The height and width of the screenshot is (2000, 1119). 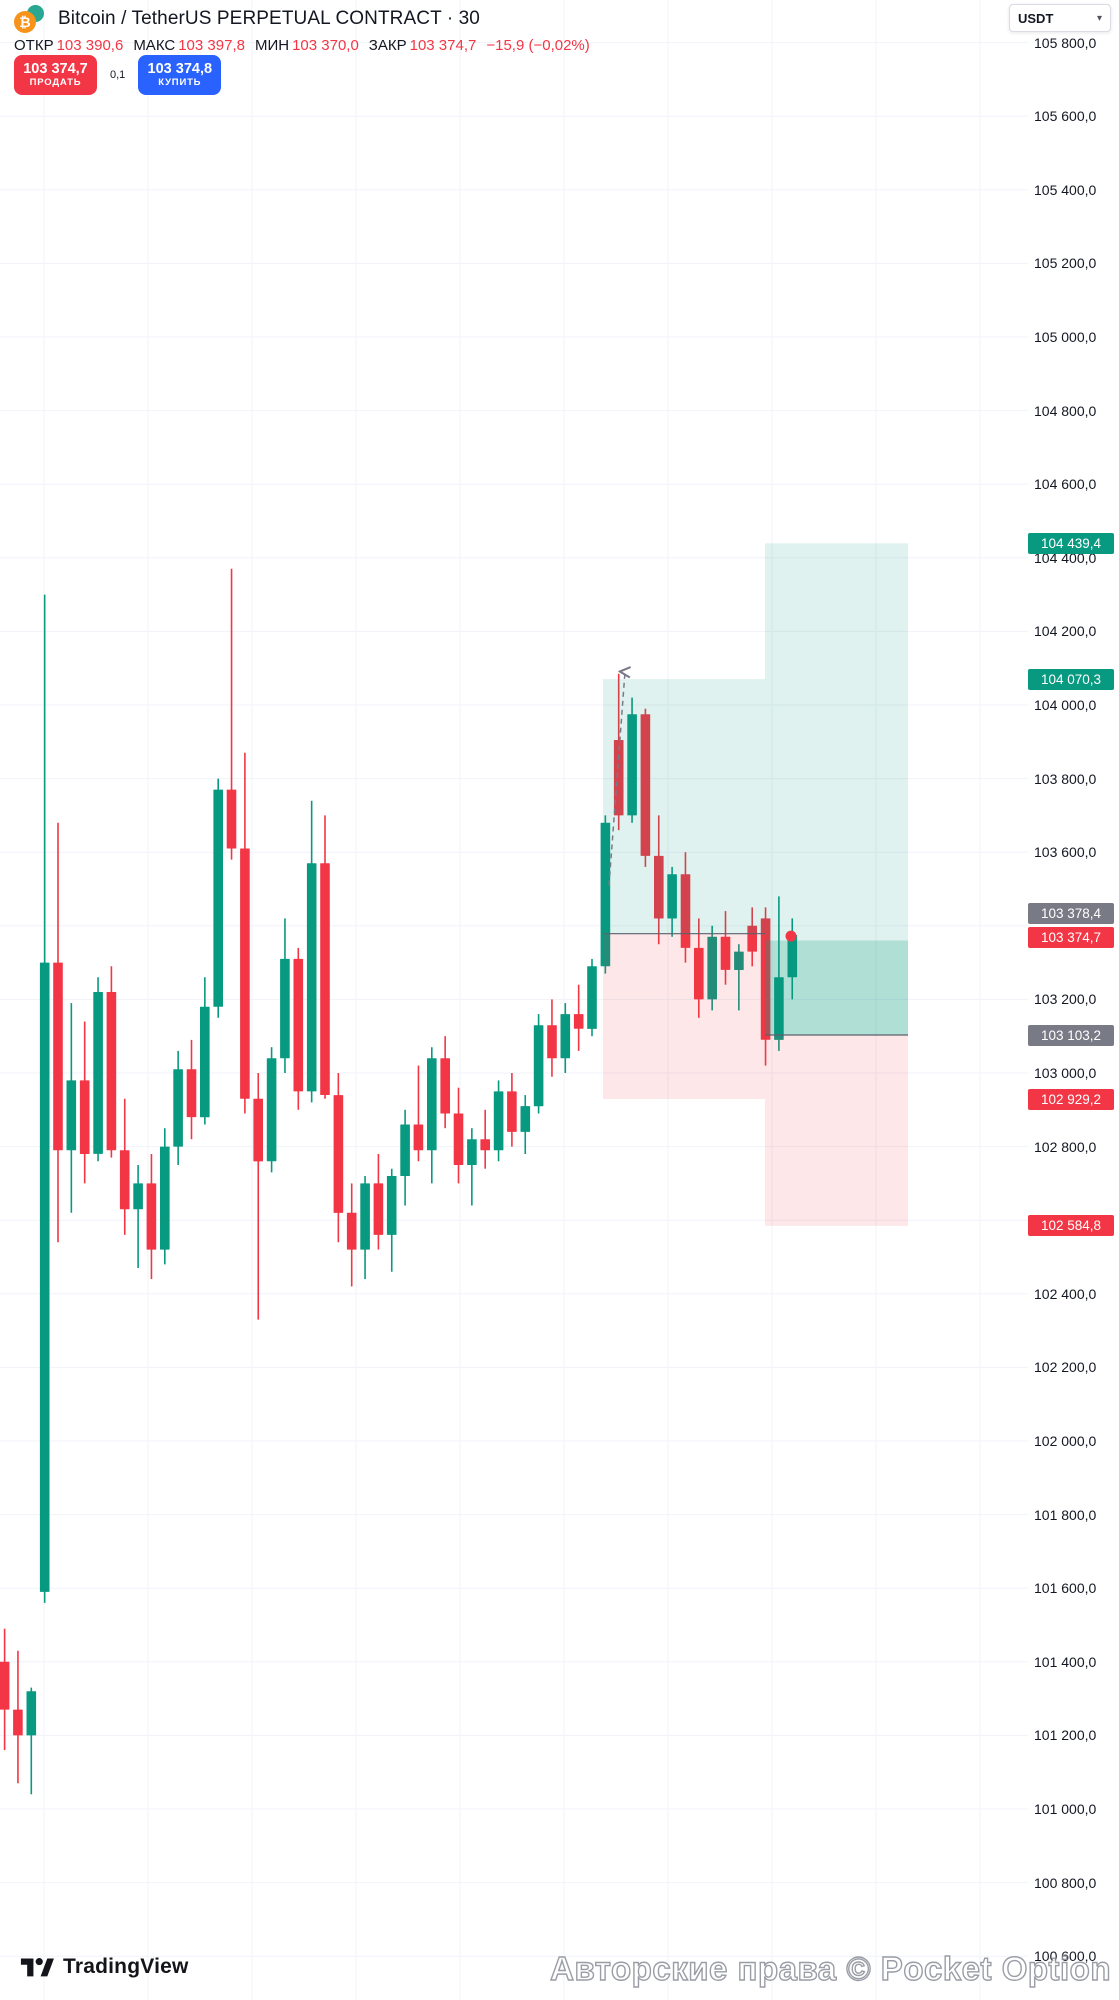 I want to click on currency-dropdown: USDT ▾, so click(x=1060, y=18).